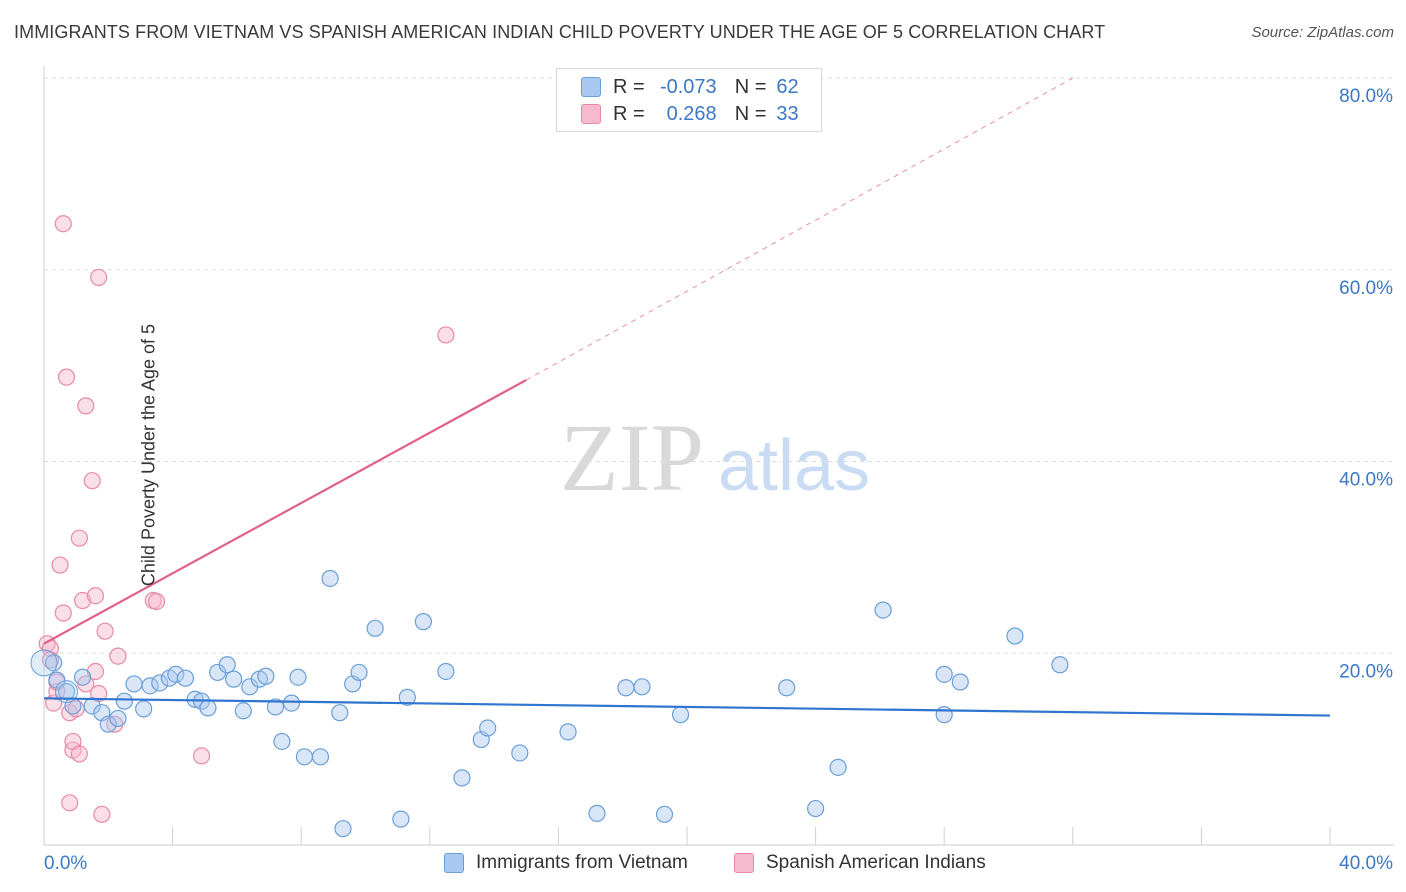 The image size is (1406, 892). Describe the element at coordinates (582, 862) in the screenshot. I see `legend-item-label: Immigrants from Vietnam` at that location.